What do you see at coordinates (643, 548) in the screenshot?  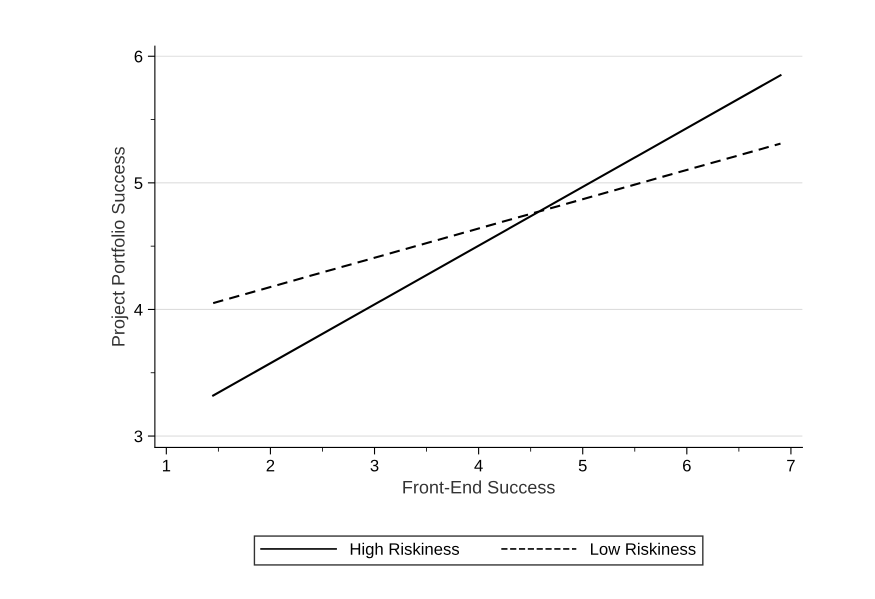 I see `legend-label: Low Riskiness` at bounding box center [643, 548].